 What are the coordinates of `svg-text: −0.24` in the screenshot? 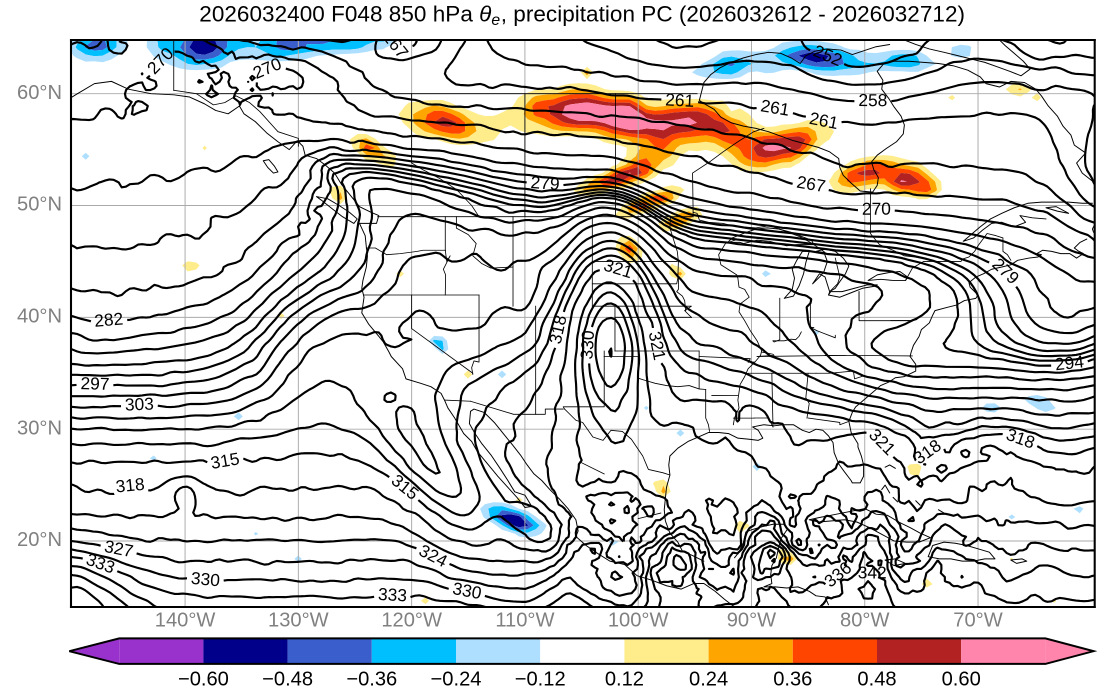 It's located at (456, 680).